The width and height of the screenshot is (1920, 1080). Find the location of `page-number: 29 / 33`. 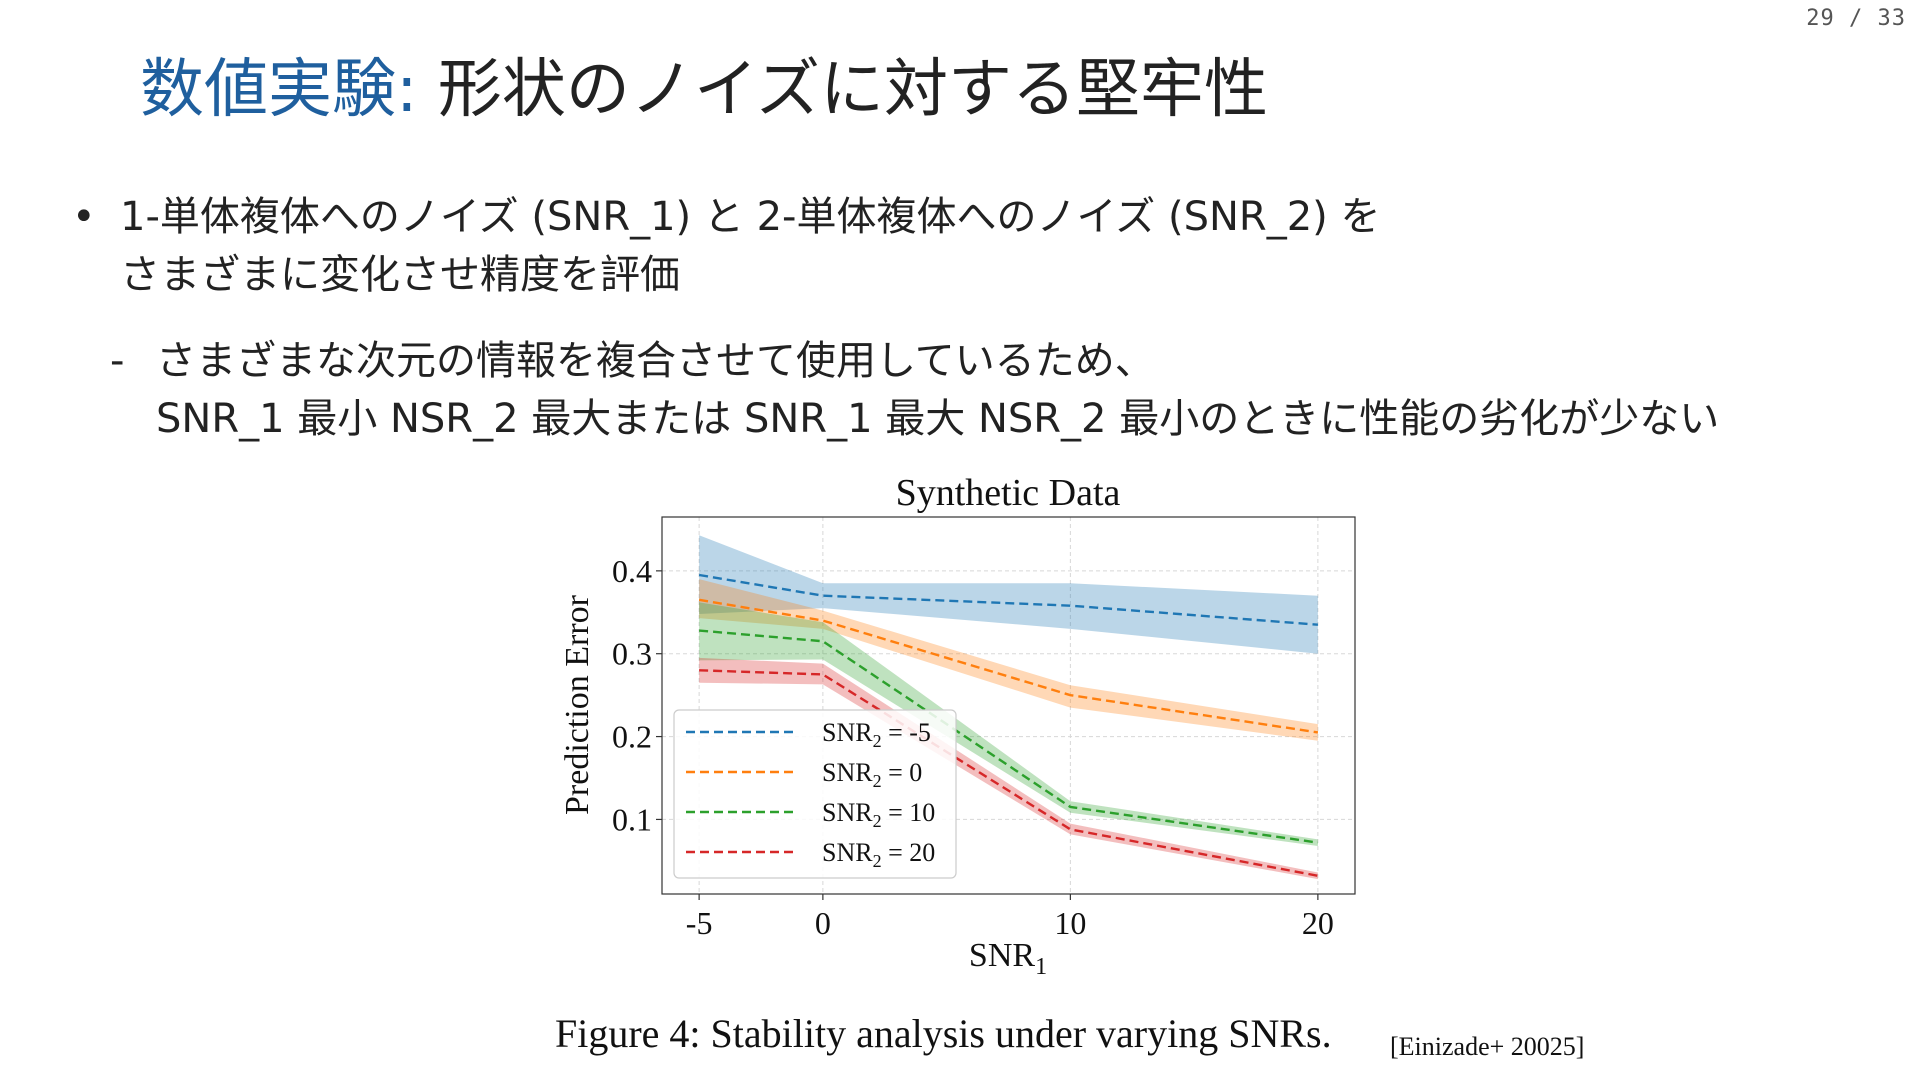

page-number: 29 / 33 is located at coordinates (1856, 18).